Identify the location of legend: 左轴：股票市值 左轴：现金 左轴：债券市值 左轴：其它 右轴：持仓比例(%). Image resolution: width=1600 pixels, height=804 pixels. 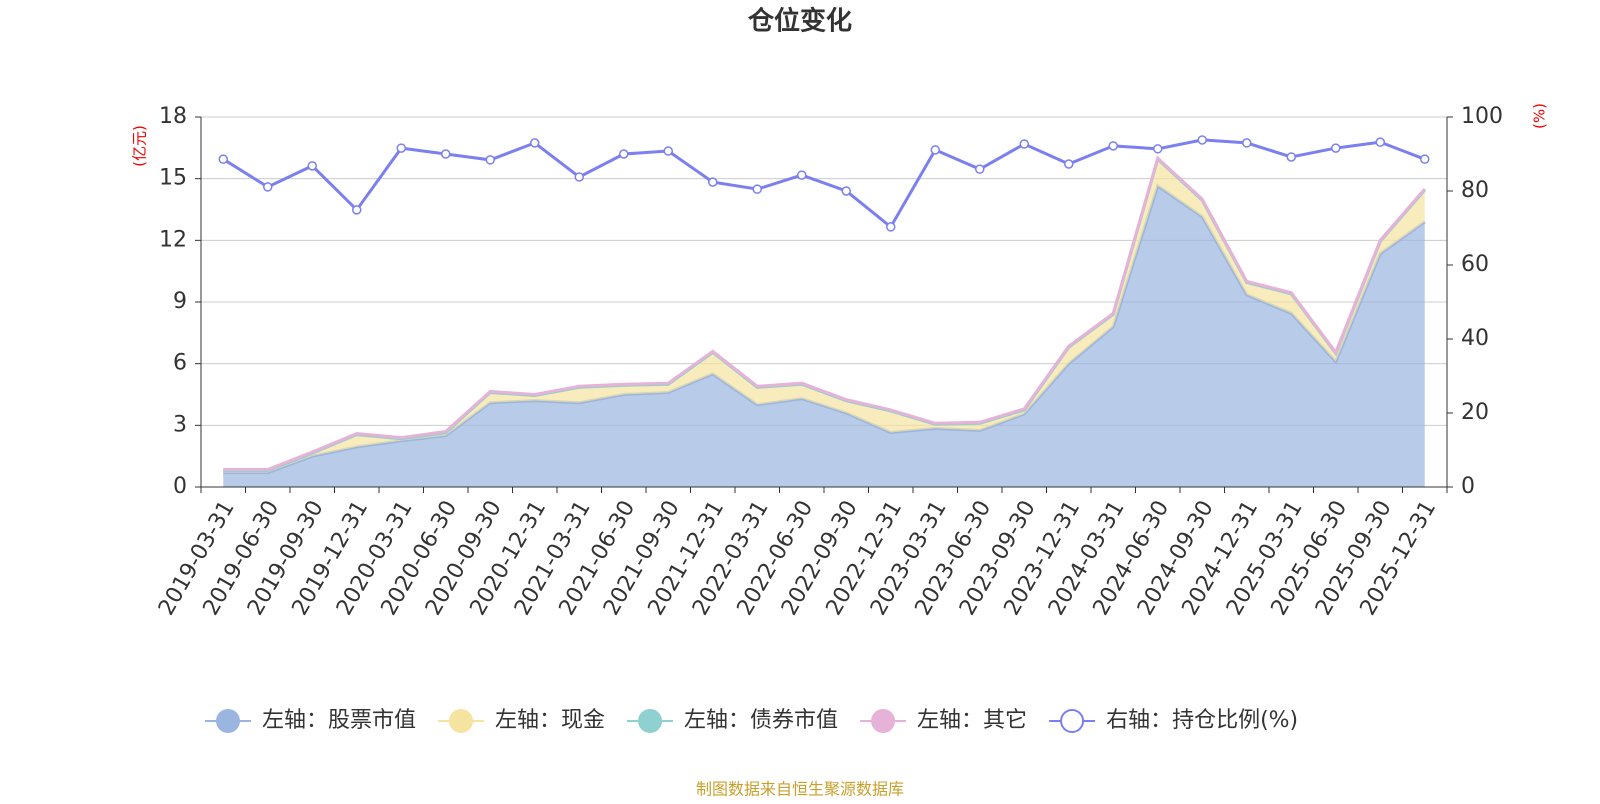
(751, 720).